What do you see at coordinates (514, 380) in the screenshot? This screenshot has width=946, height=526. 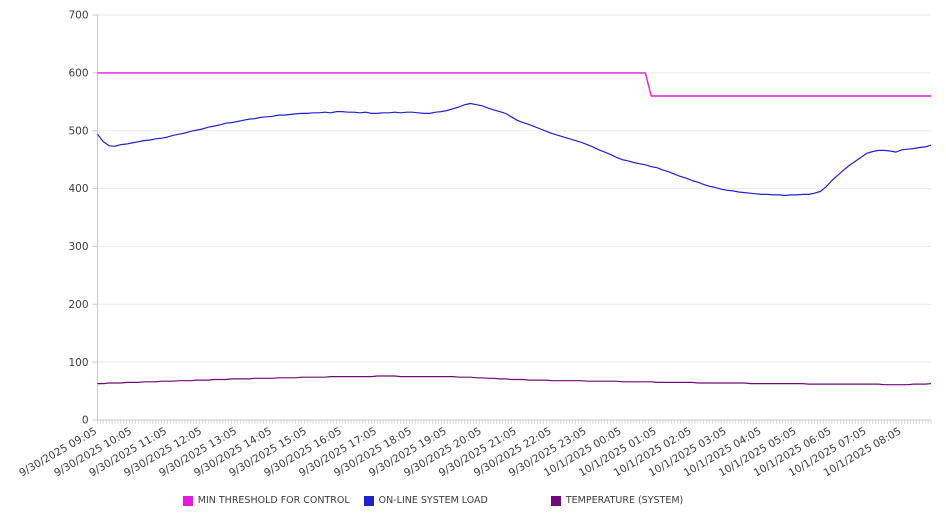 I see `series-temperature-system` at bounding box center [514, 380].